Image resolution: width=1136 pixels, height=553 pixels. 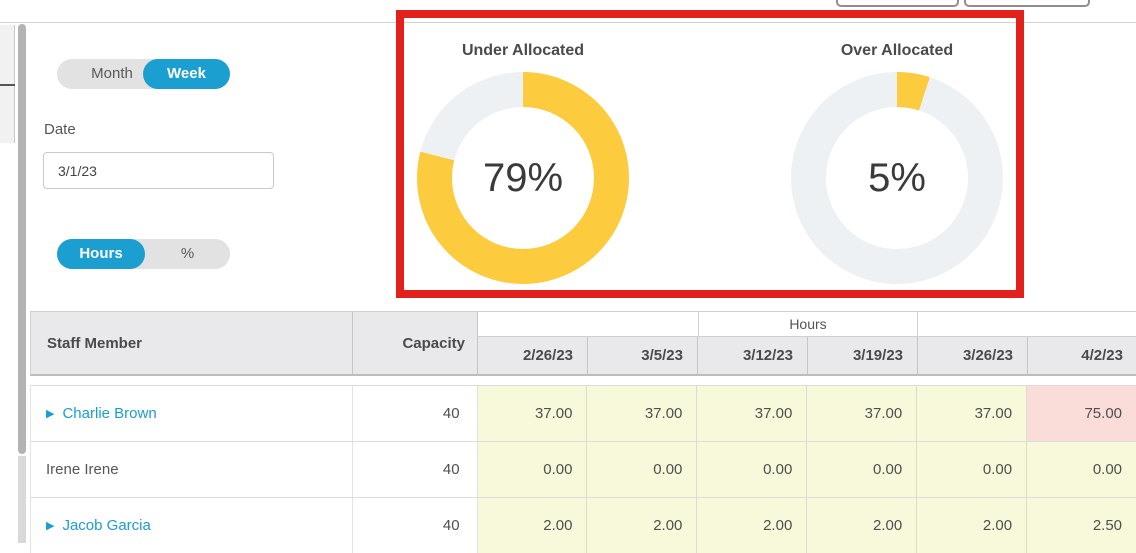 What do you see at coordinates (523, 50) in the screenshot?
I see `under-allocated-title: Under Allocated` at bounding box center [523, 50].